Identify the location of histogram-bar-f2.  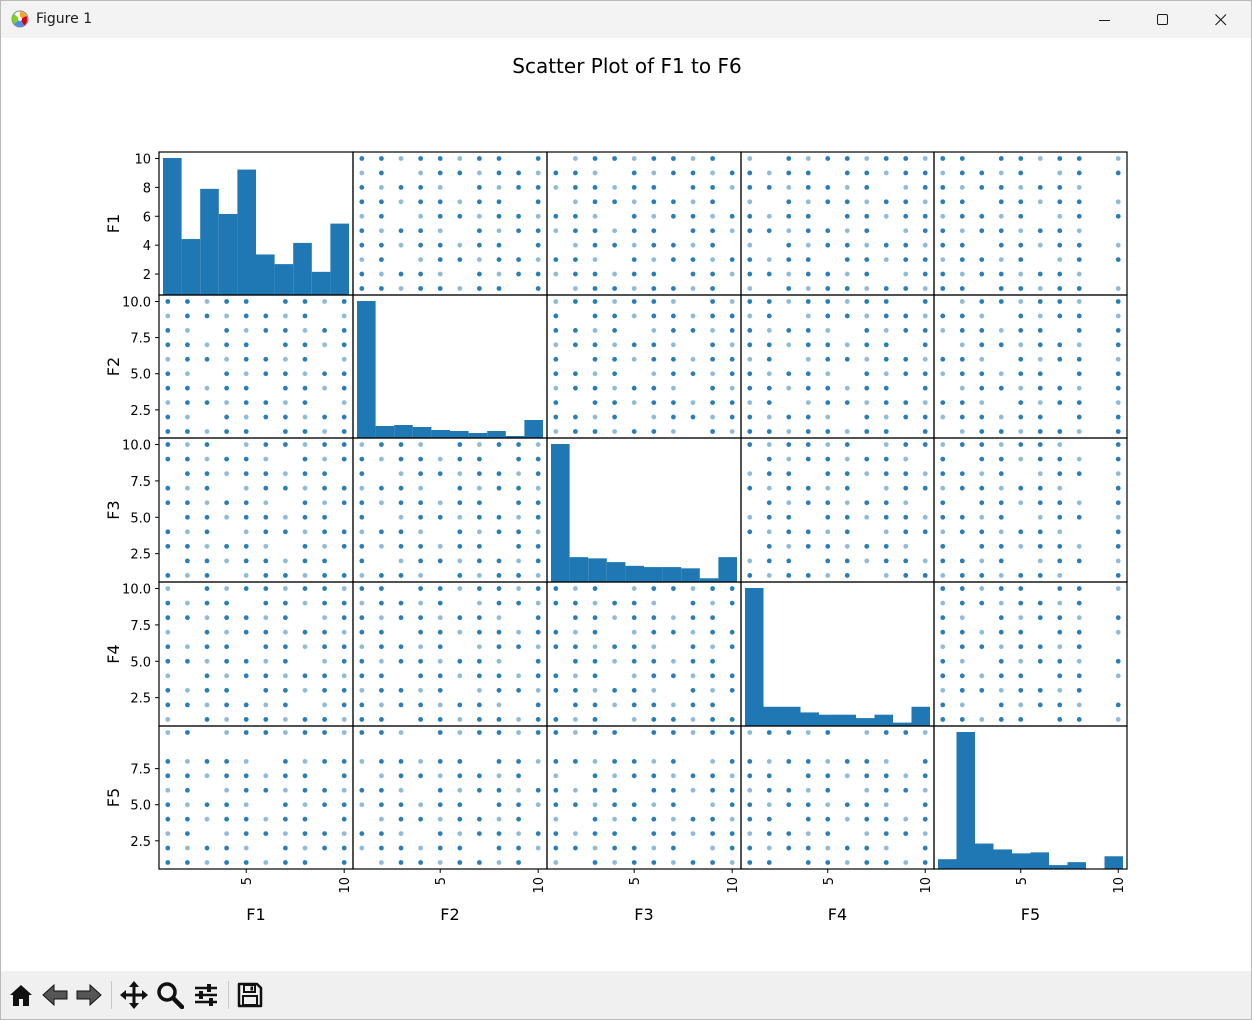
(496, 434).